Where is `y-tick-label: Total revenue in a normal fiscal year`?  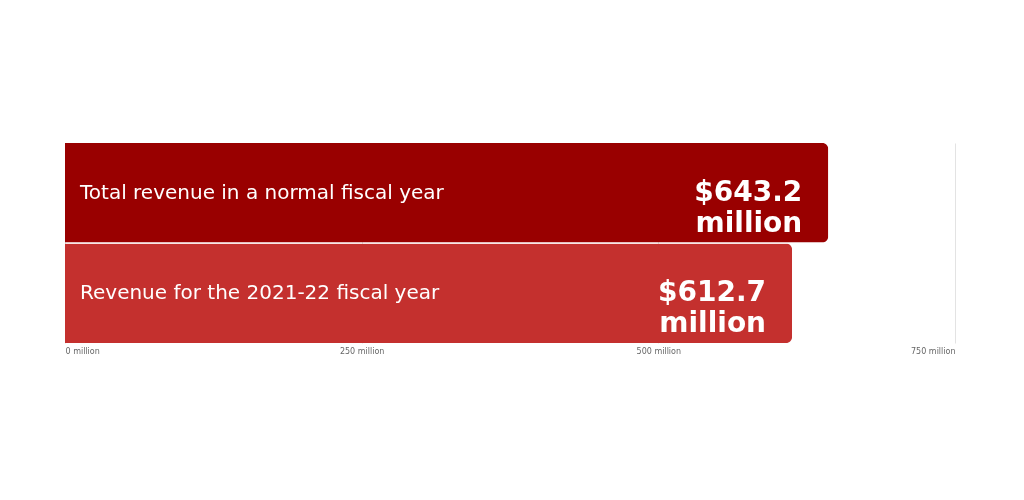
y-tick-label: Total revenue in a normal fiscal year is located at coordinates (262, 191).